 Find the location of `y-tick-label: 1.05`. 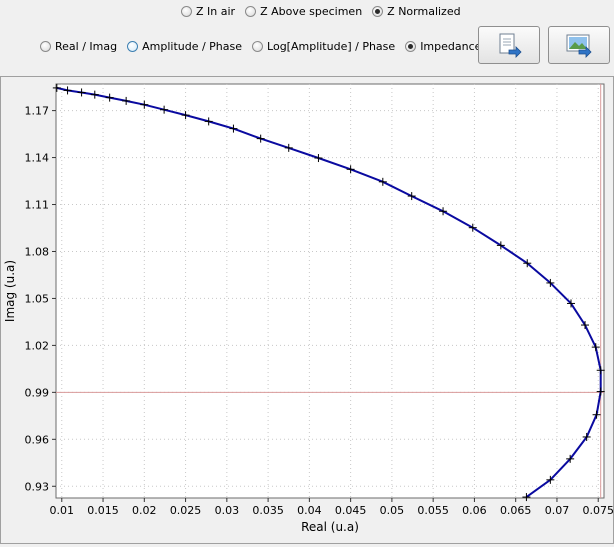

y-tick-label: 1.05 is located at coordinates (37, 298).